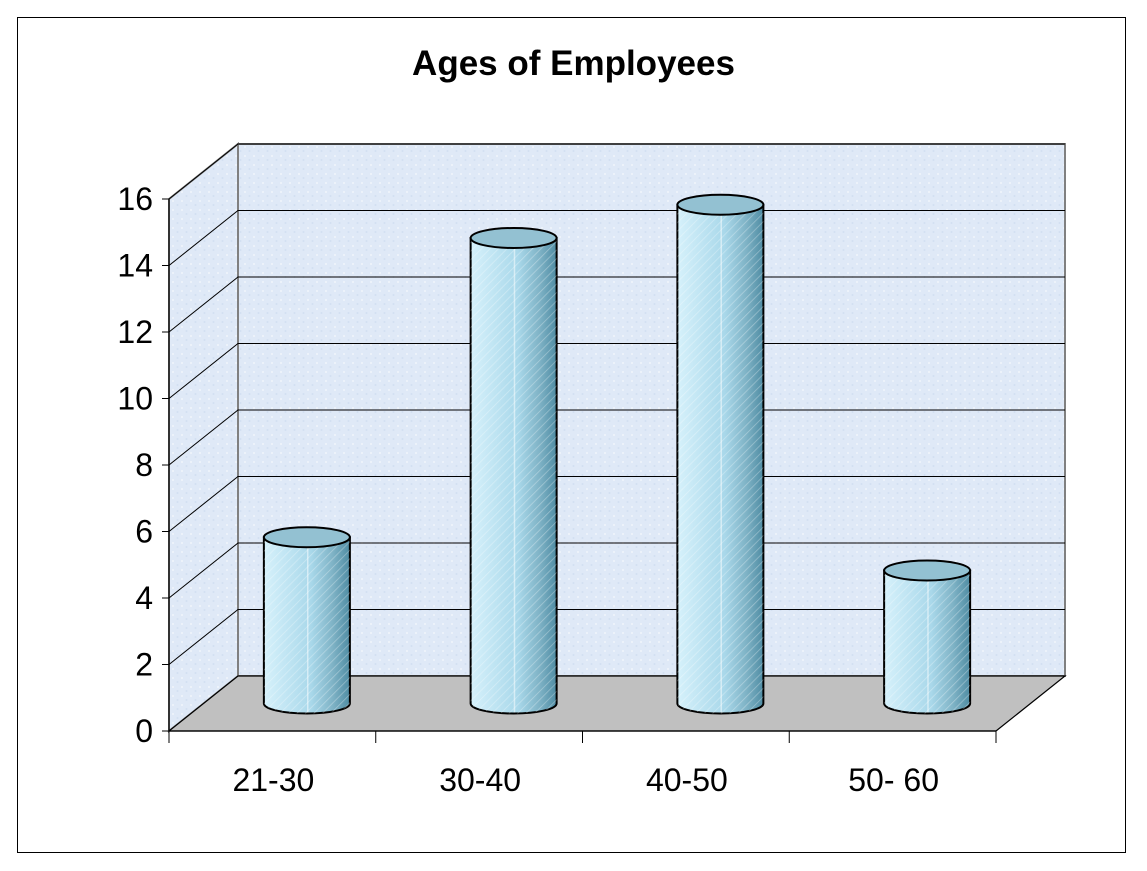  Describe the element at coordinates (893, 780) in the screenshot. I see `x-tick-label: 50- 60` at that location.